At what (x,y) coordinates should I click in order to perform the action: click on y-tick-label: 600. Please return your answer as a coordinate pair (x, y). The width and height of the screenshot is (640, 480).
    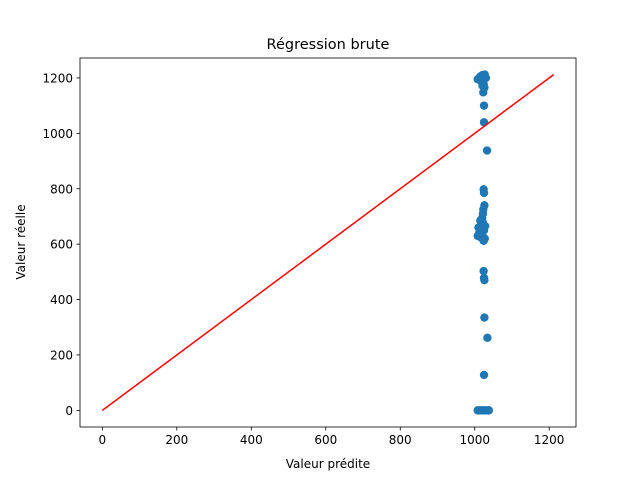
    Looking at the image, I should click on (61, 245).